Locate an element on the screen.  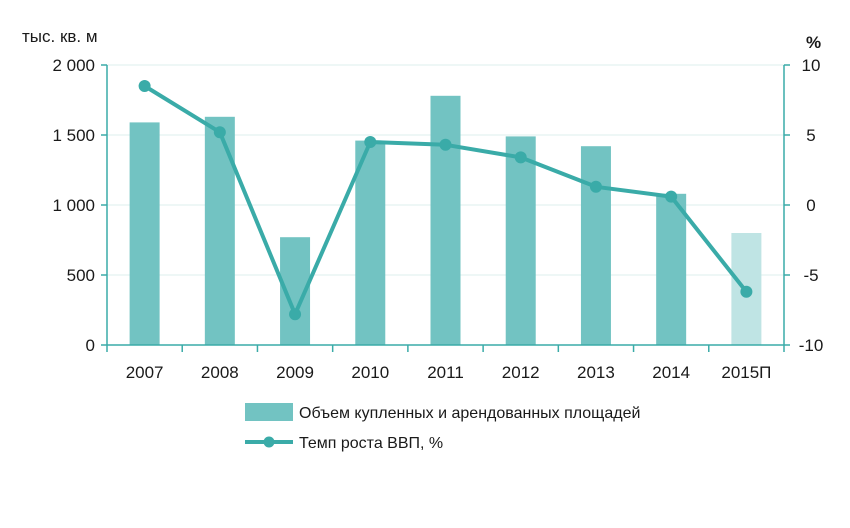
x-tick-label: 2007 is located at coordinates (145, 372).